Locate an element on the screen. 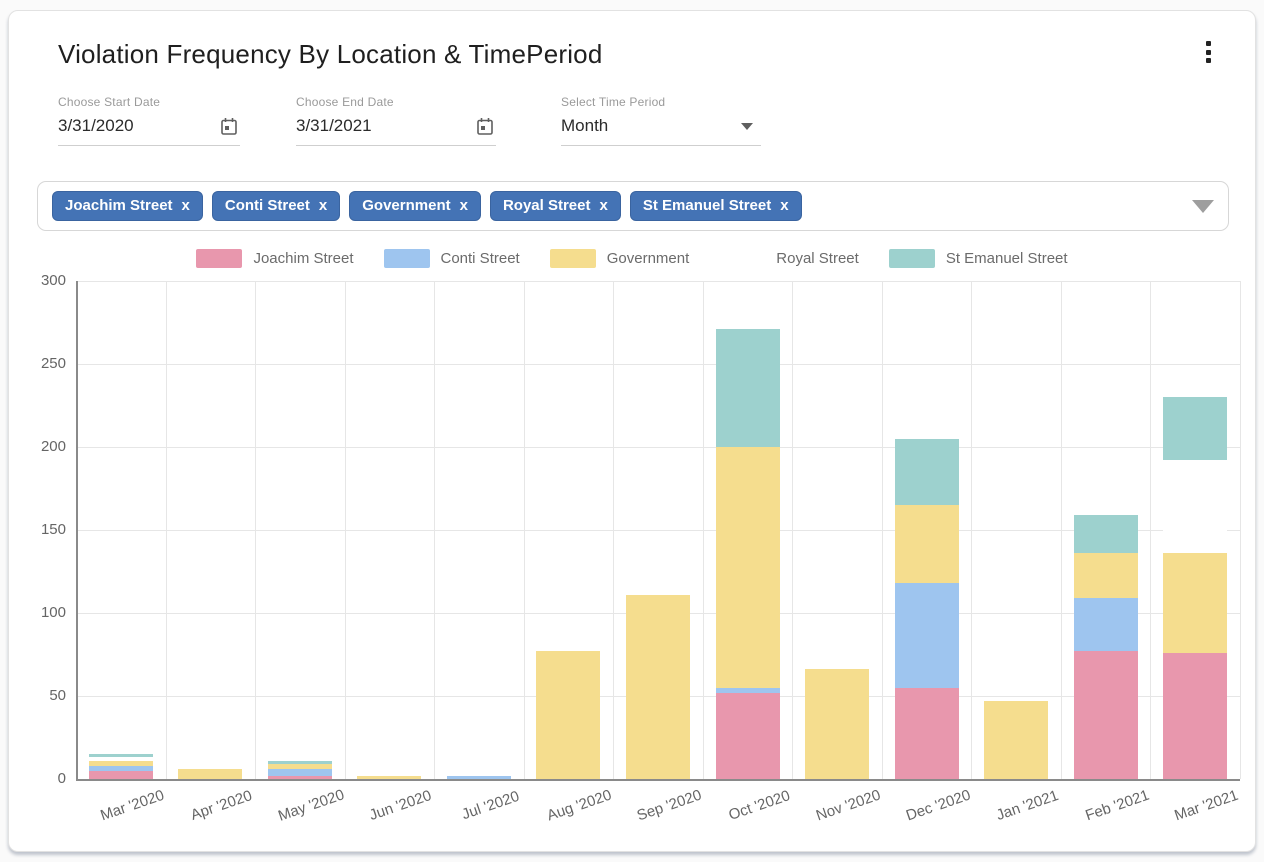 This screenshot has width=1264, height=862. legend-label: Conti Street is located at coordinates (480, 258).